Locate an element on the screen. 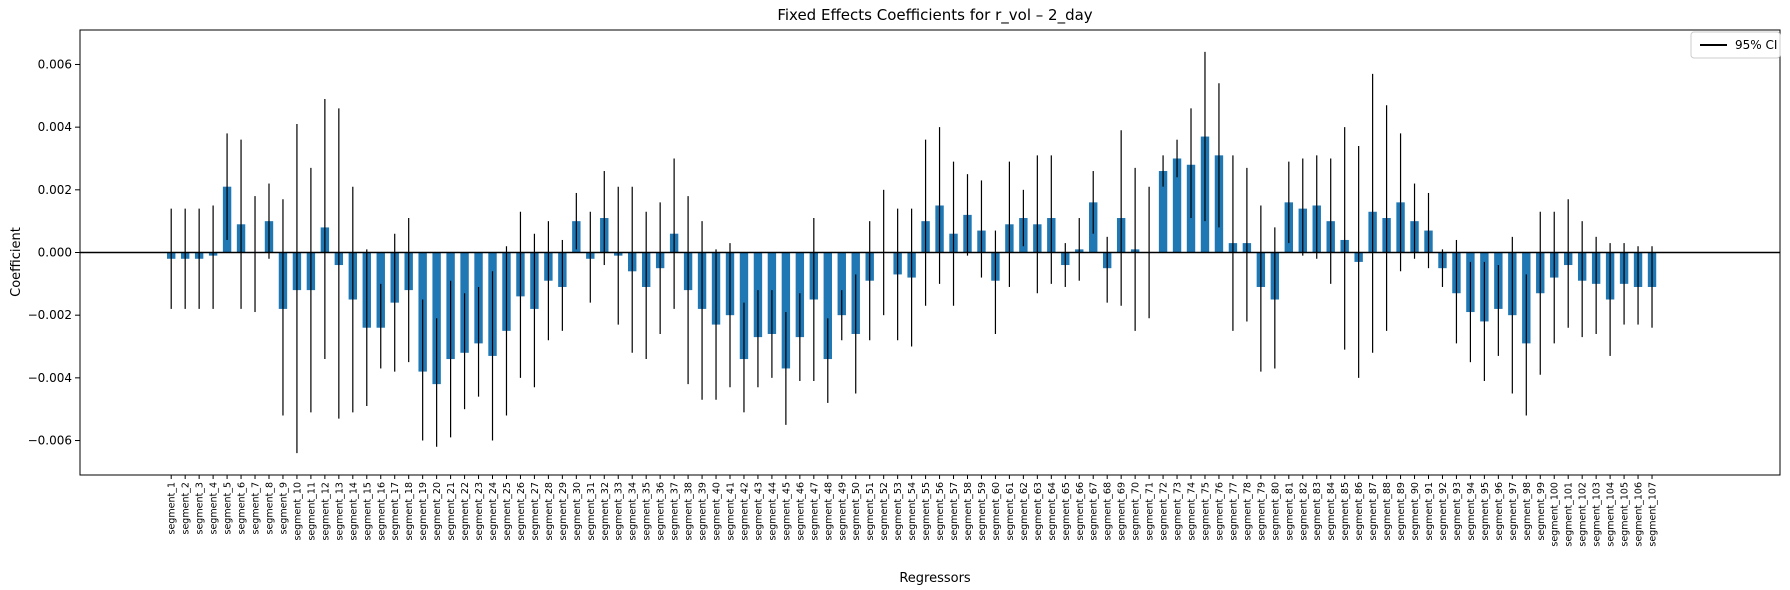 This screenshot has width=1790, height=590. x-tick-label: segment_30 is located at coordinates (577, 511).